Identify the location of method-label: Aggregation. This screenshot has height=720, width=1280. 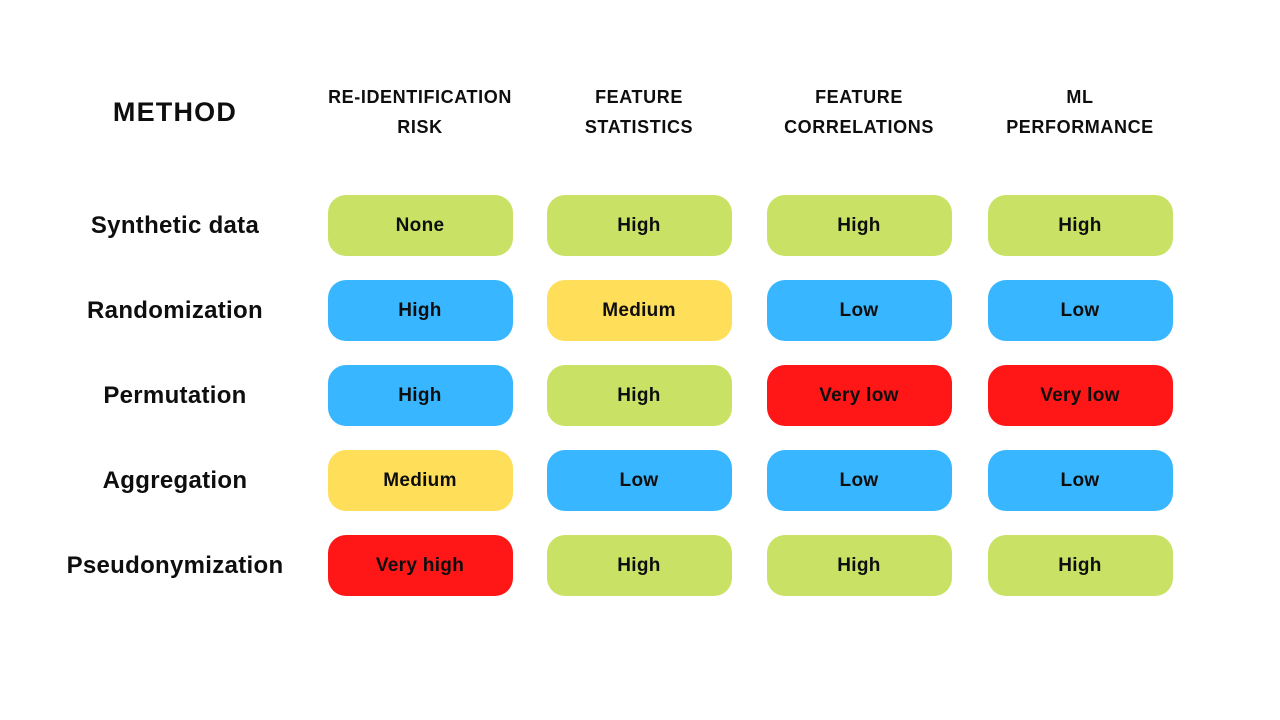
(175, 480).